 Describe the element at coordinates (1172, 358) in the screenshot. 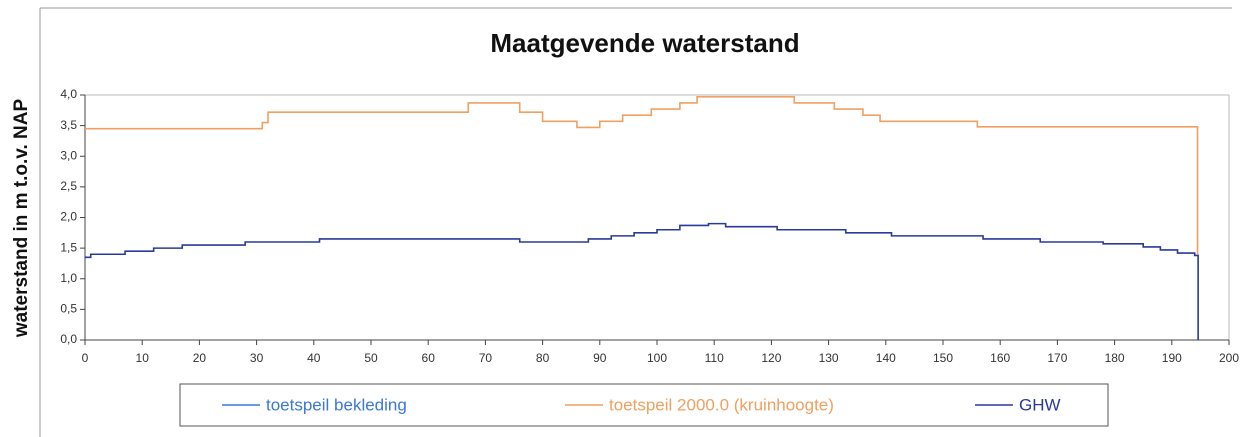

I see `x-tick-label: 190` at that location.